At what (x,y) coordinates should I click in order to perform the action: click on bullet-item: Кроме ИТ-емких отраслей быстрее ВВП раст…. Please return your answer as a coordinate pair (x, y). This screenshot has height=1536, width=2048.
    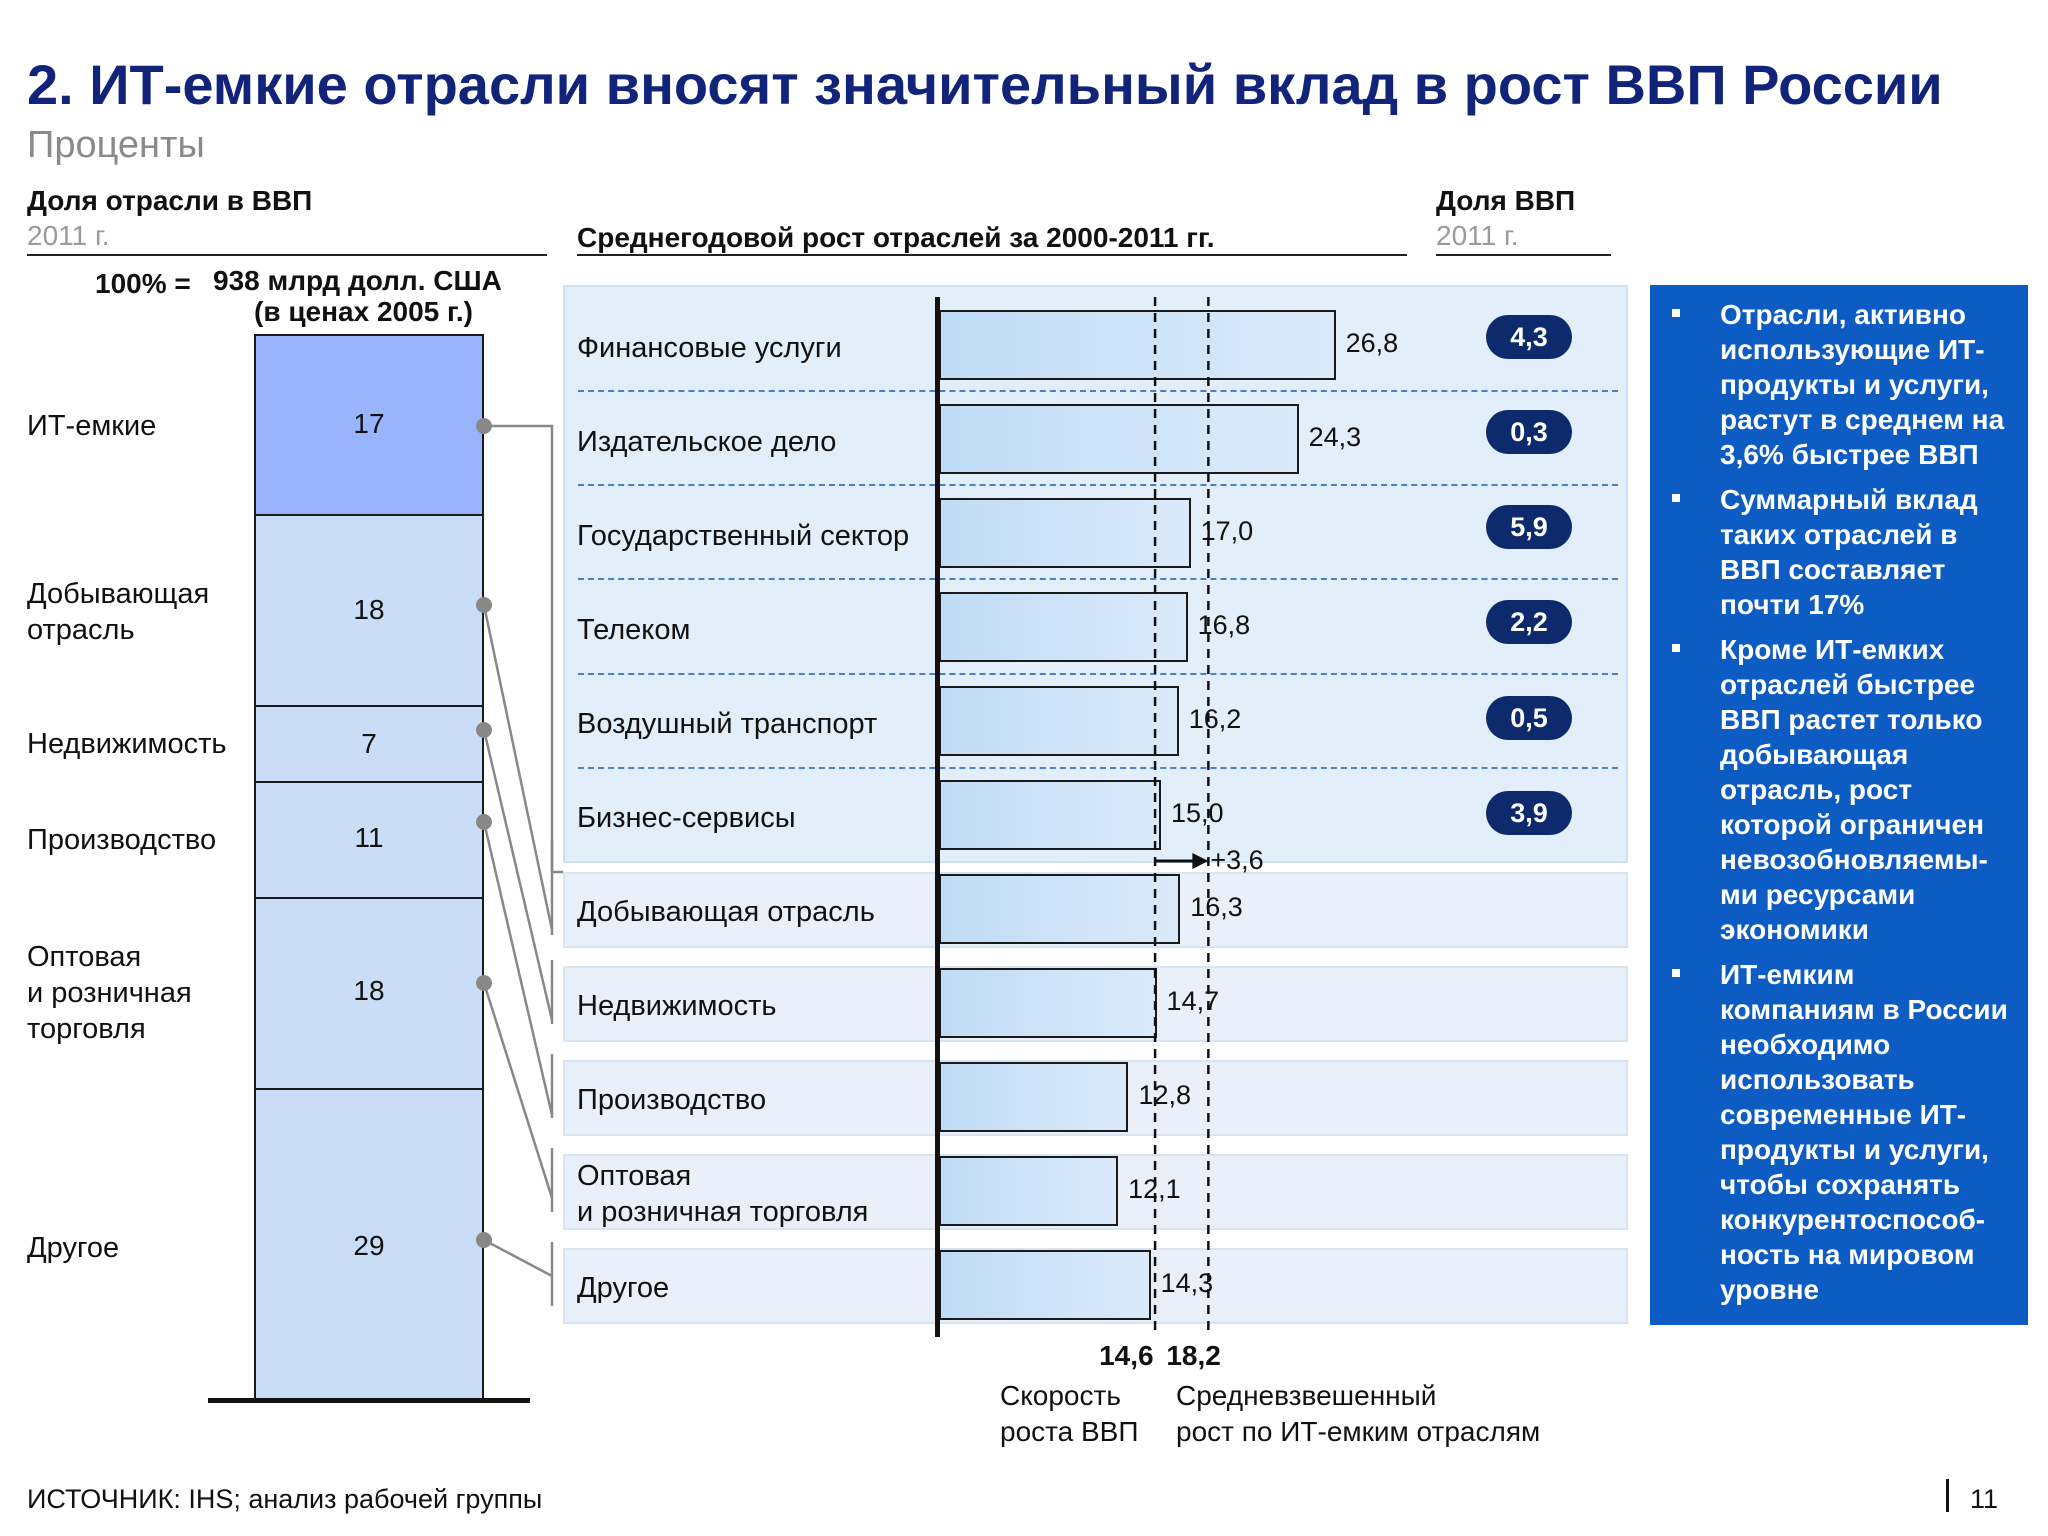
    Looking at the image, I should click on (1836, 789).